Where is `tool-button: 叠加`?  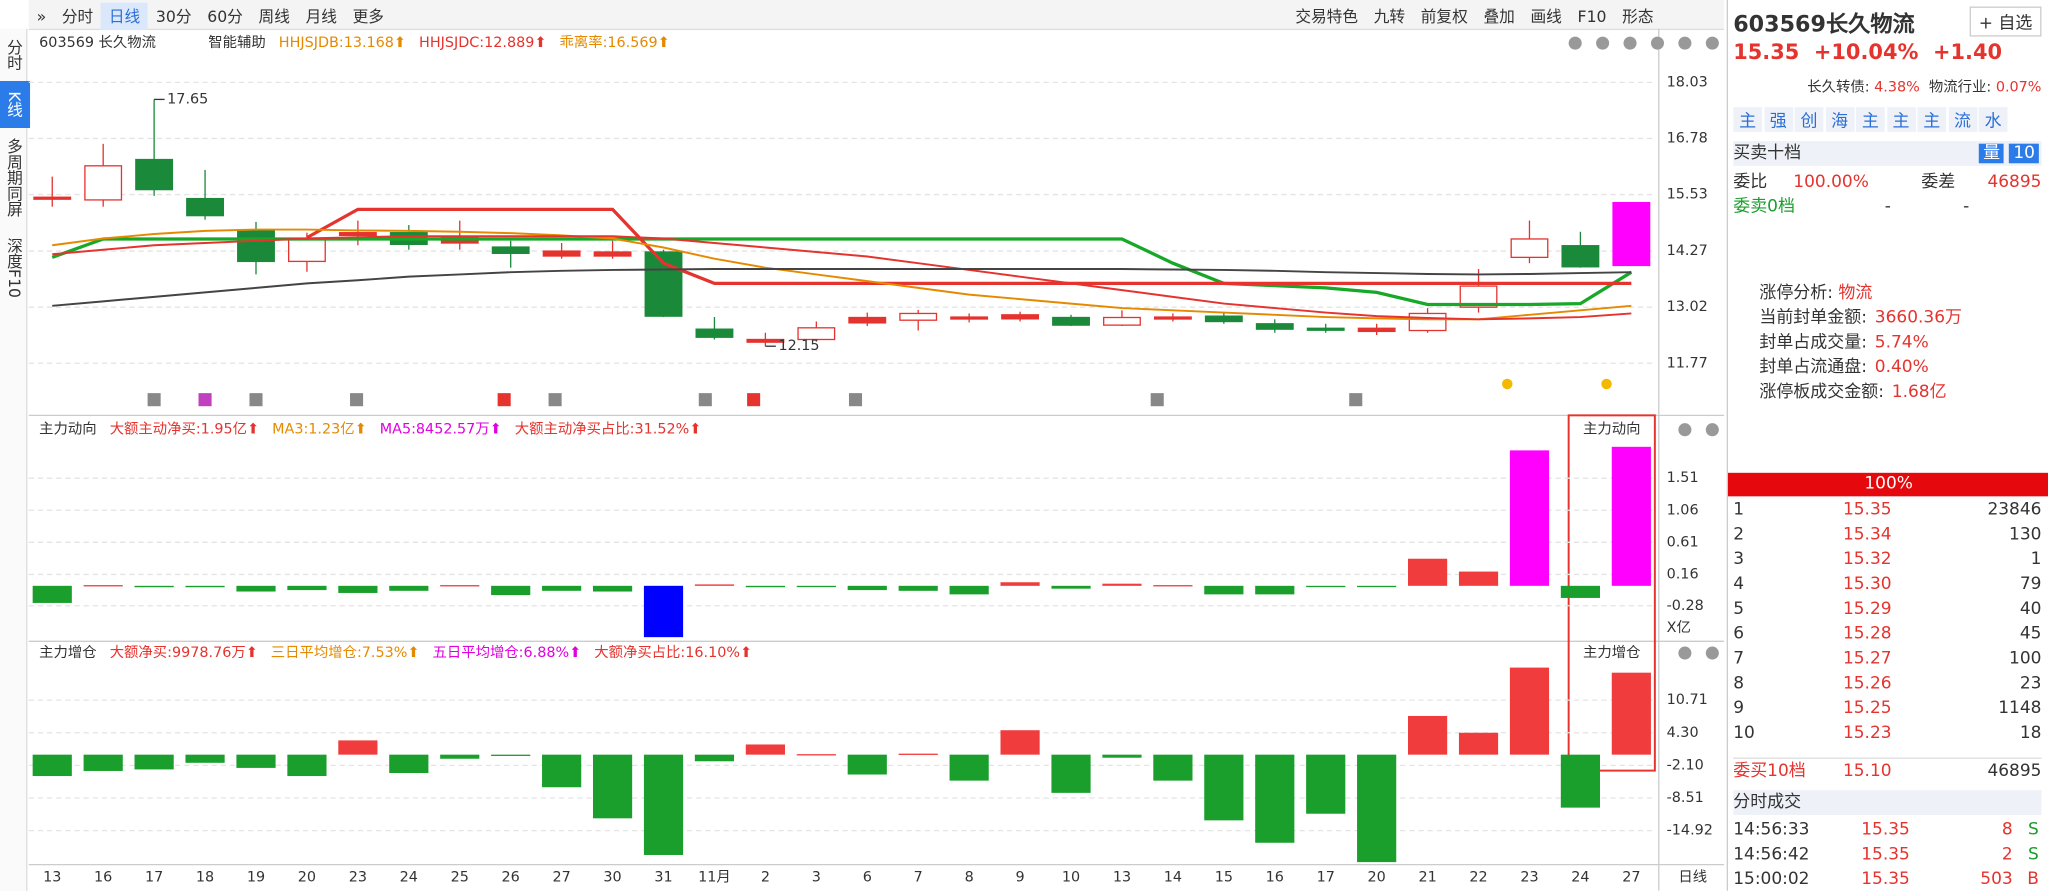 tool-button: 叠加 is located at coordinates (1499, 17).